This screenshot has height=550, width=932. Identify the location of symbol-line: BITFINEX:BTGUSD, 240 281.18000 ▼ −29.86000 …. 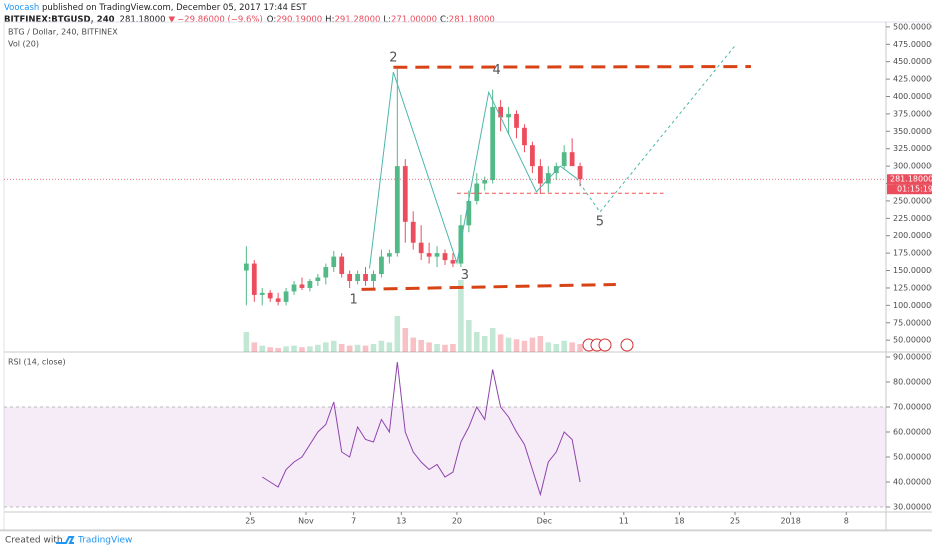
(249, 20).